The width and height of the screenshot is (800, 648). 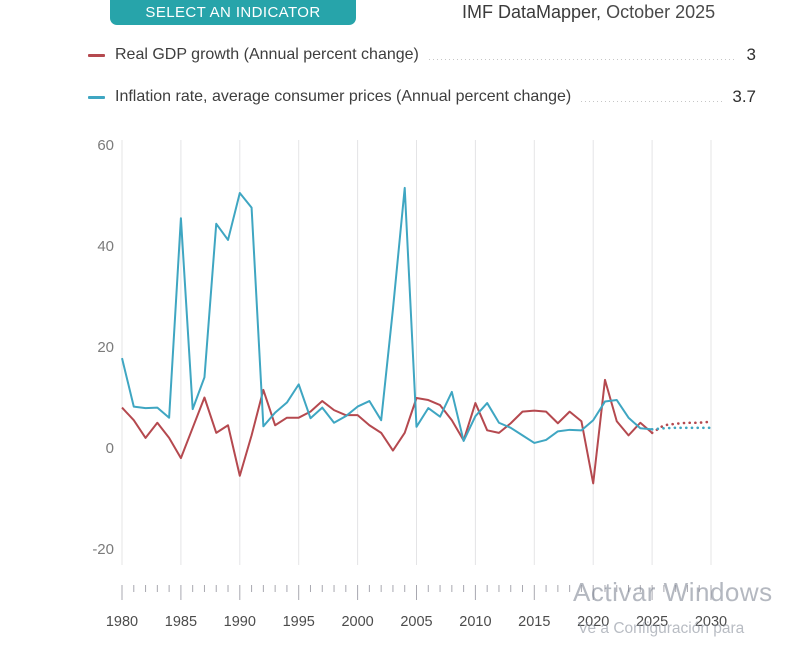 What do you see at coordinates (593, 622) in the screenshot?
I see `x-axis-label-2020: 2020` at bounding box center [593, 622].